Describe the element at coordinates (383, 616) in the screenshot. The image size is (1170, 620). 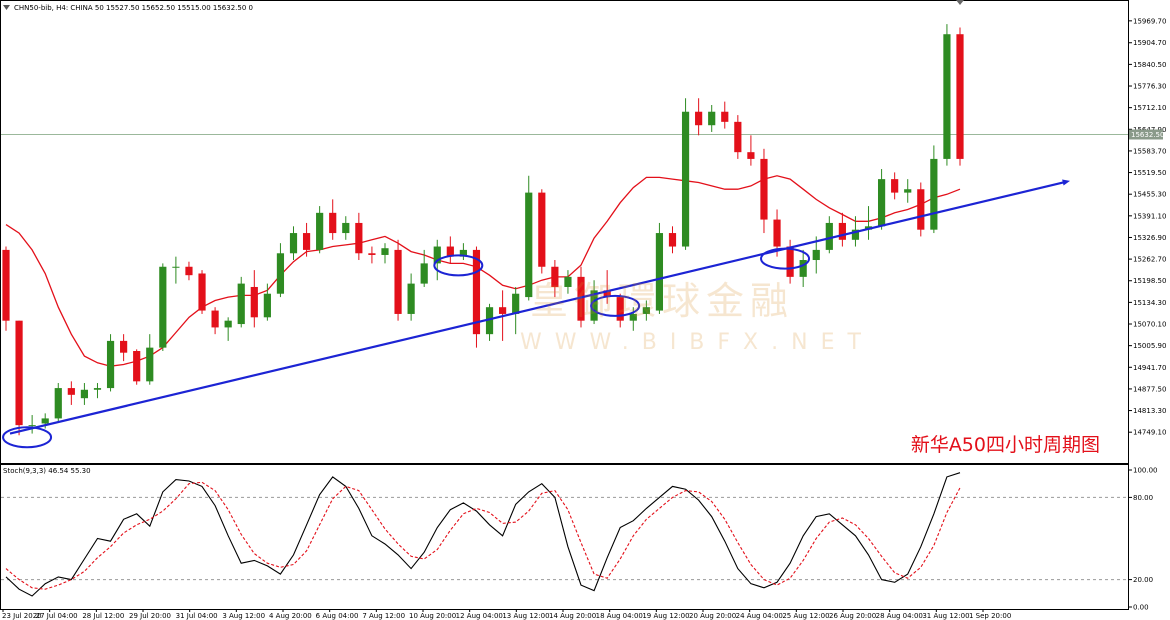
I see `time-tick-label: 7 Aug 12:00` at that location.